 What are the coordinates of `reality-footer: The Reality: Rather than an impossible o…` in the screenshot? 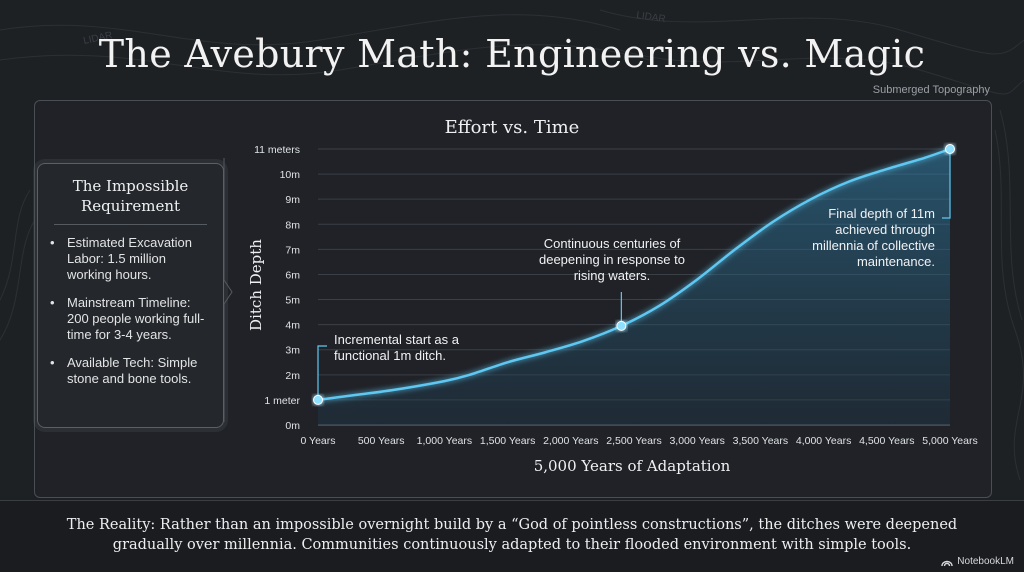 It's located at (512, 536).